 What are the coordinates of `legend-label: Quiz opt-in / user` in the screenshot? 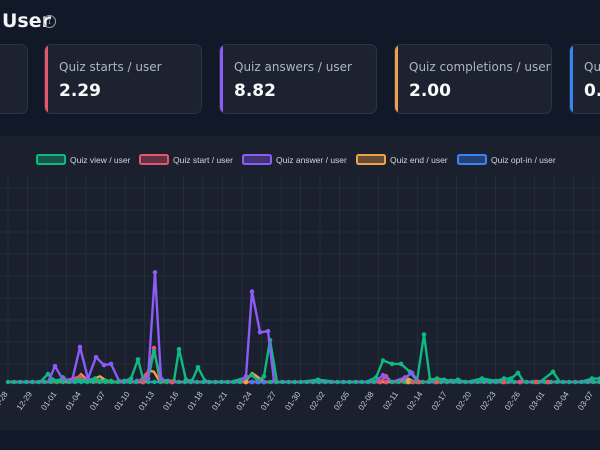 It's located at (523, 160).